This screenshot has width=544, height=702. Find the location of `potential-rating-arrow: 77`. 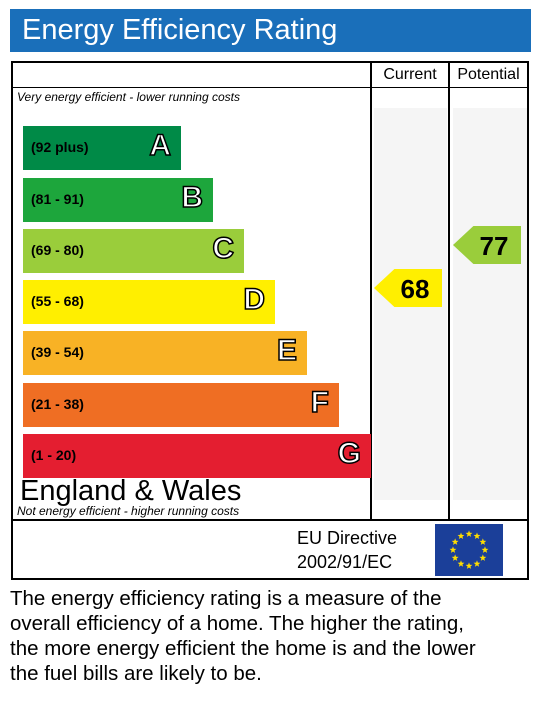

potential-rating-arrow: 77 is located at coordinates (487, 245).